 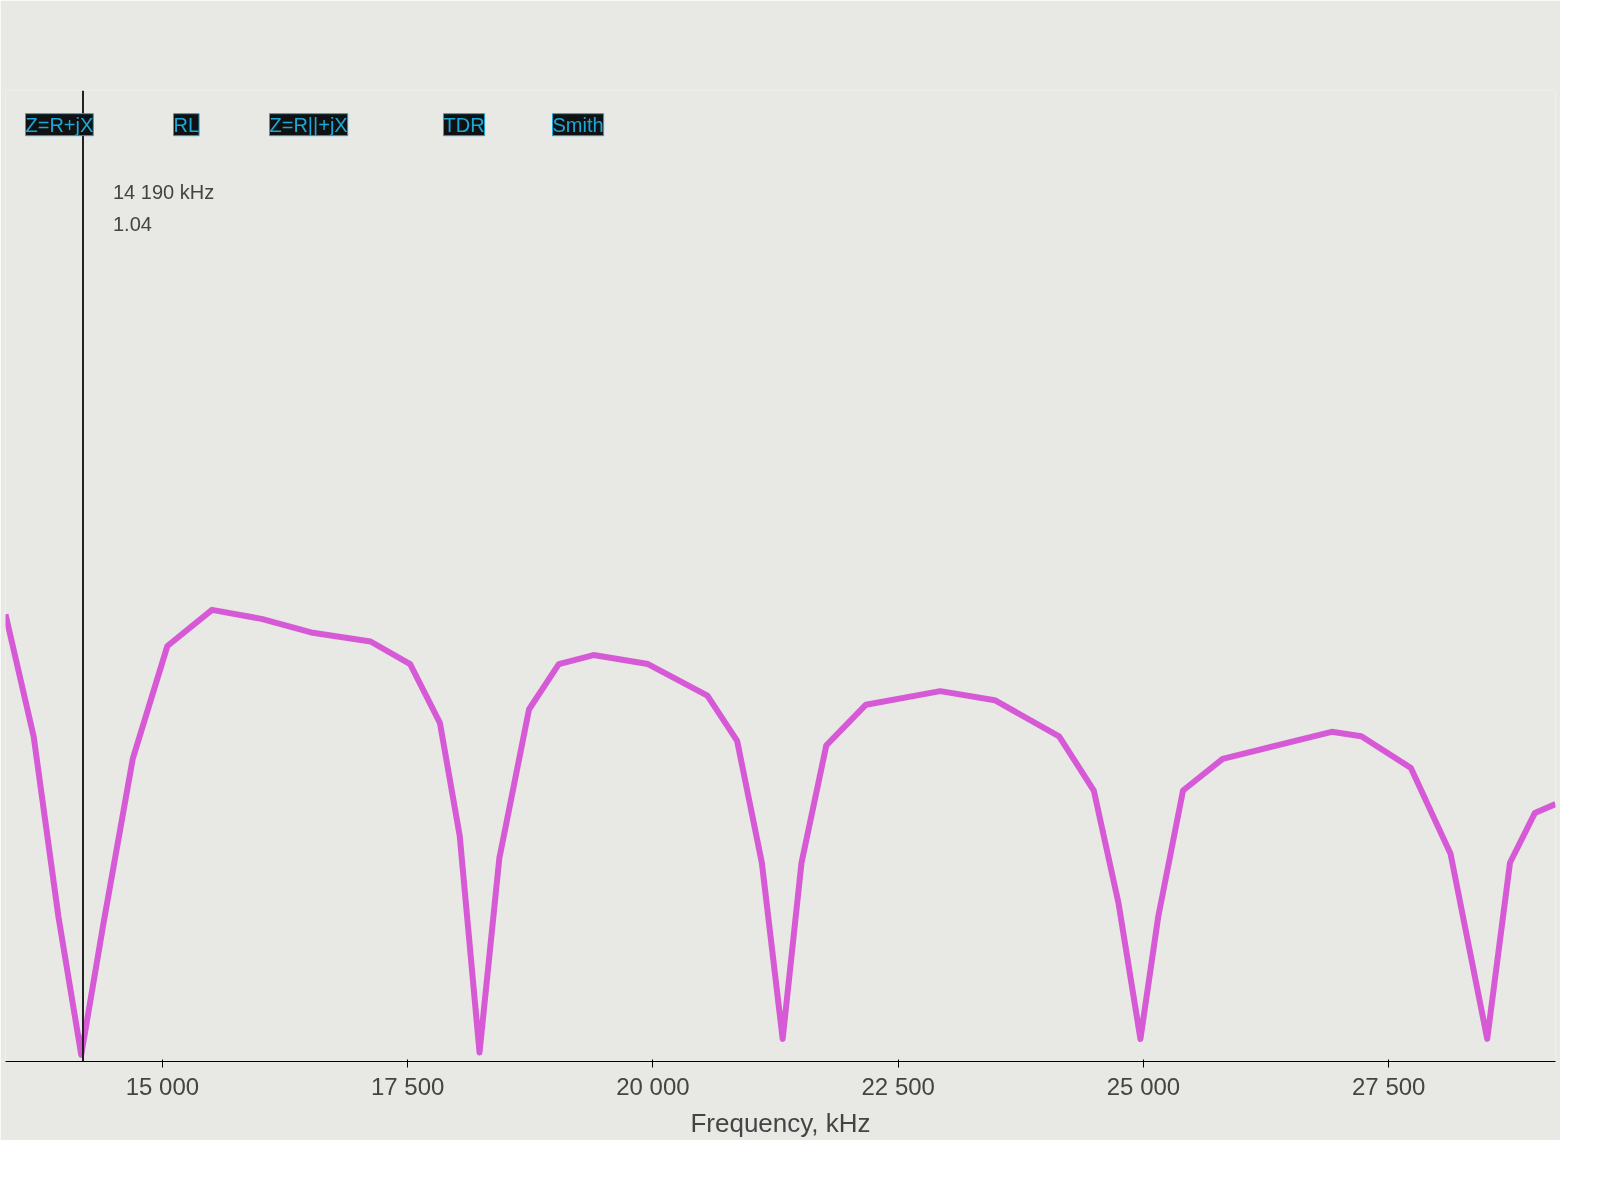 I want to click on text: Smith, so click(x=578, y=124).